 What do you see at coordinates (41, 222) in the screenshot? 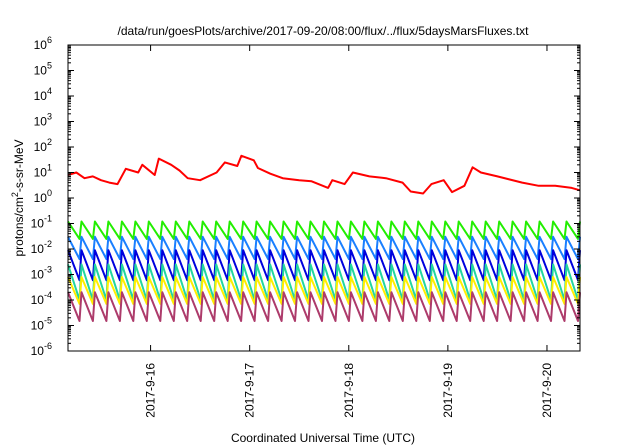
I see `y-tick-label: 10⁻¹` at bounding box center [41, 222].